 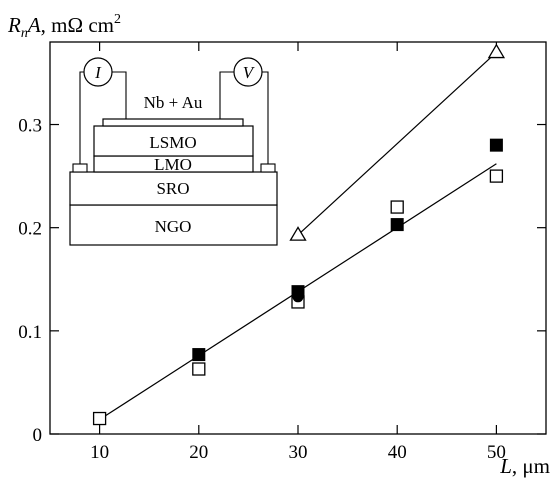 What do you see at coordinates (496, 452) in the screenshot?
I see `x-tick-label: 50` at bounding box center [496, 452].